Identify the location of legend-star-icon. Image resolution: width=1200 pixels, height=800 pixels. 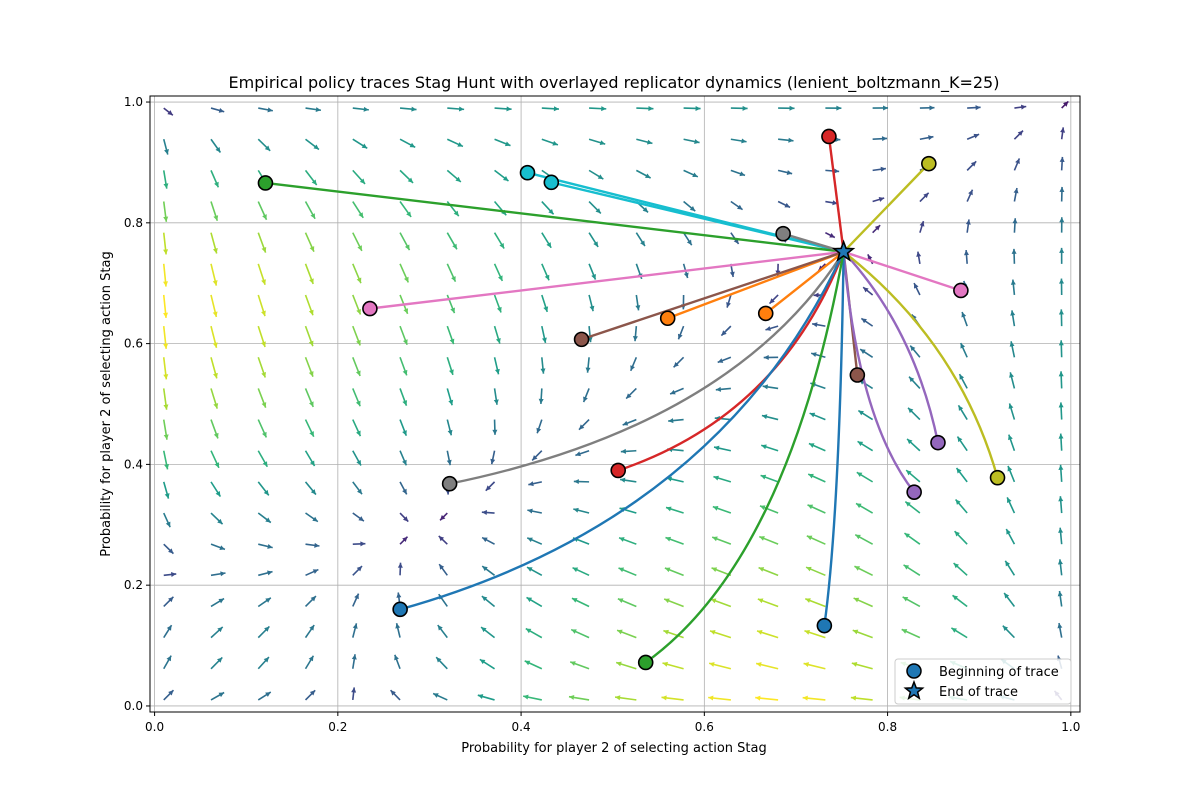
(914, 690).